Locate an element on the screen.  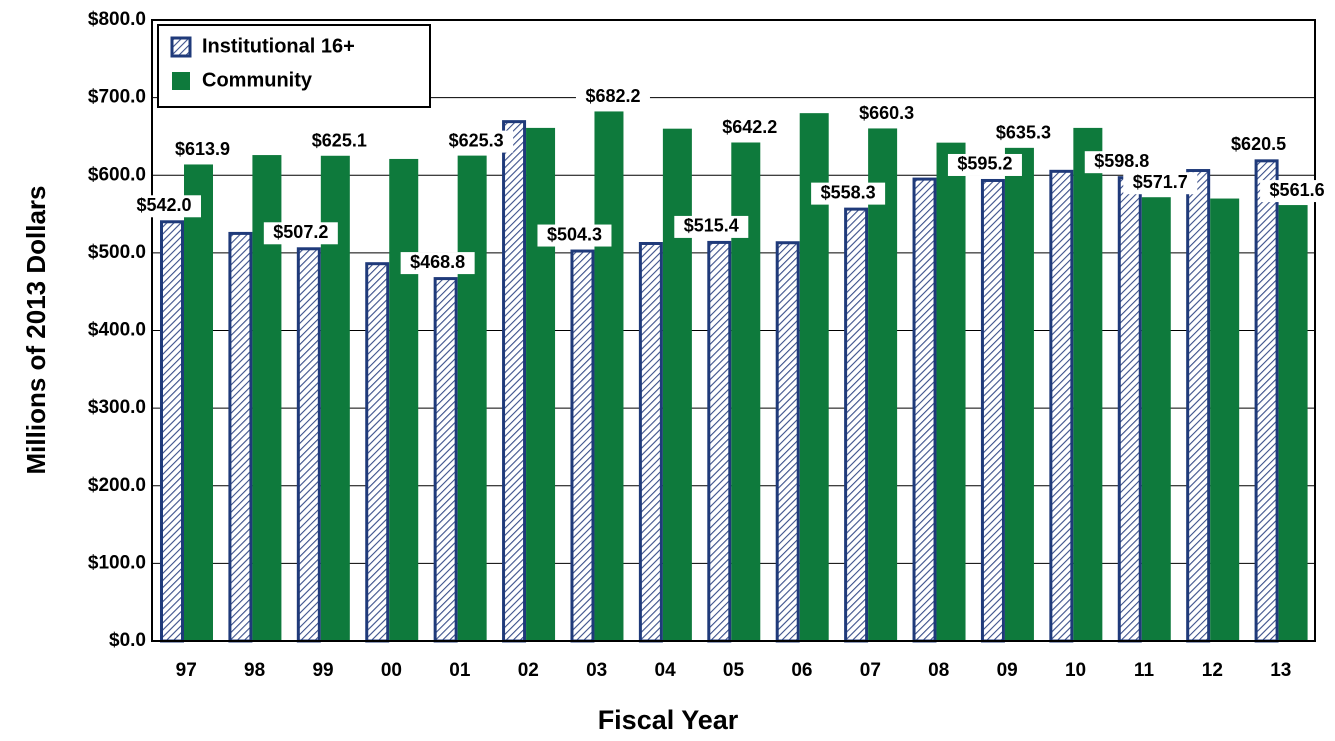
y-tick-label: $200.0 is located at coordinates (117, 485).